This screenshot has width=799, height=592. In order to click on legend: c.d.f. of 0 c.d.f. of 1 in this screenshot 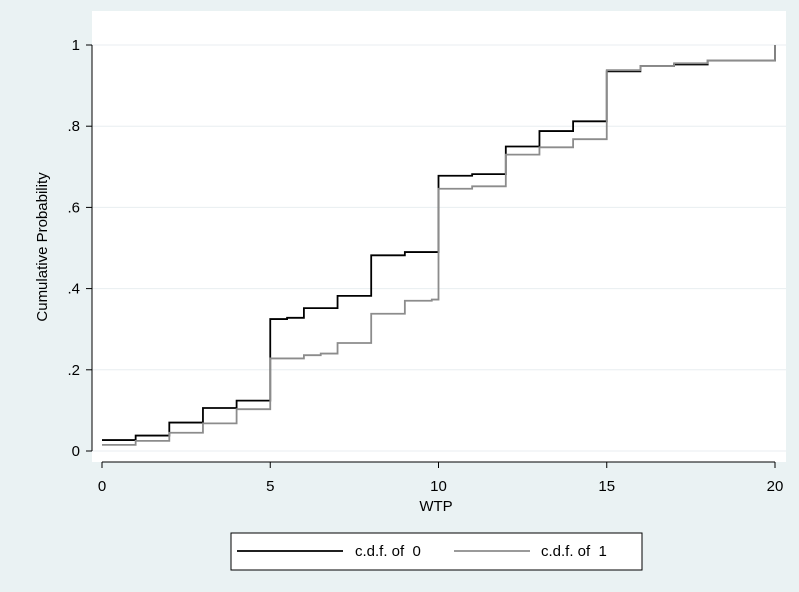, I will do `click(436, 551)`.